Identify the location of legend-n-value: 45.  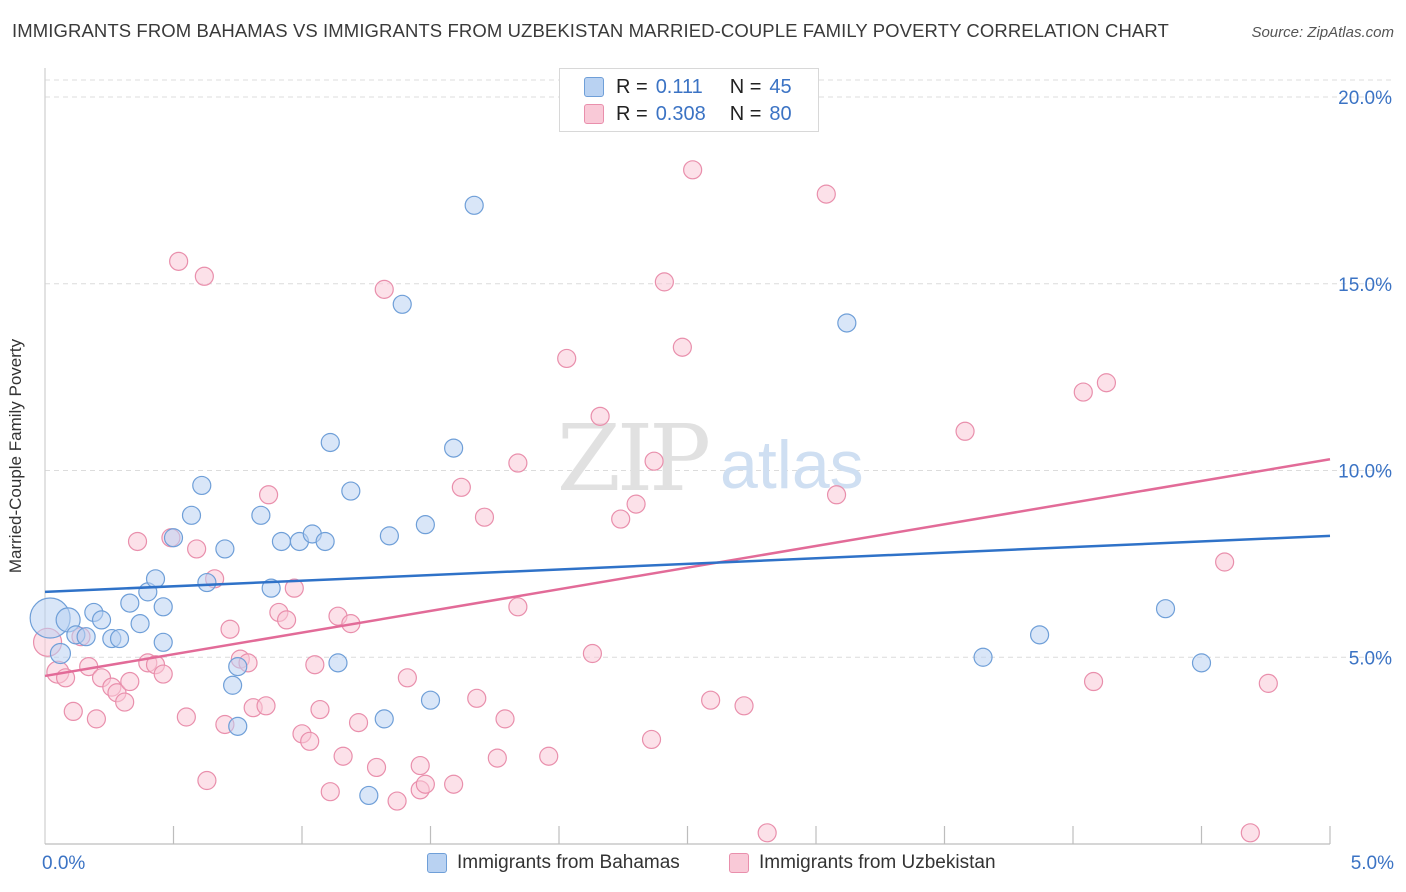
(780, 86).